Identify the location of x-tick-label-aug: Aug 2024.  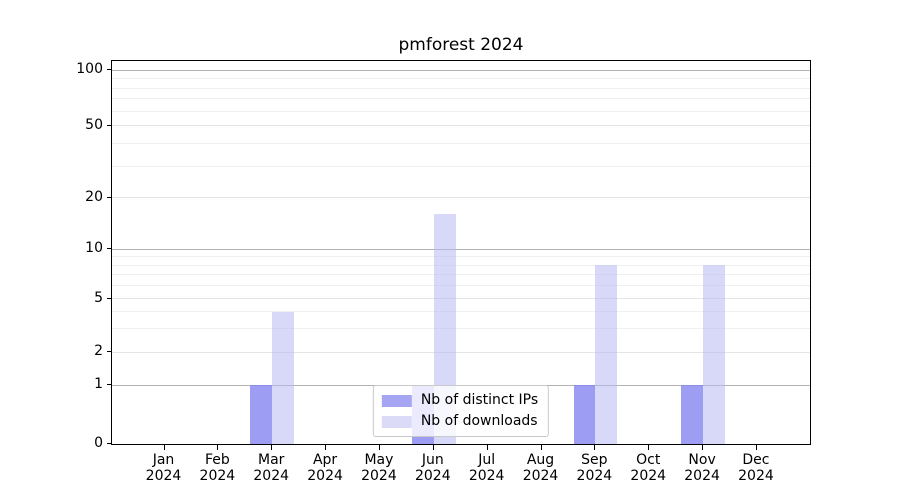
(540, 468).